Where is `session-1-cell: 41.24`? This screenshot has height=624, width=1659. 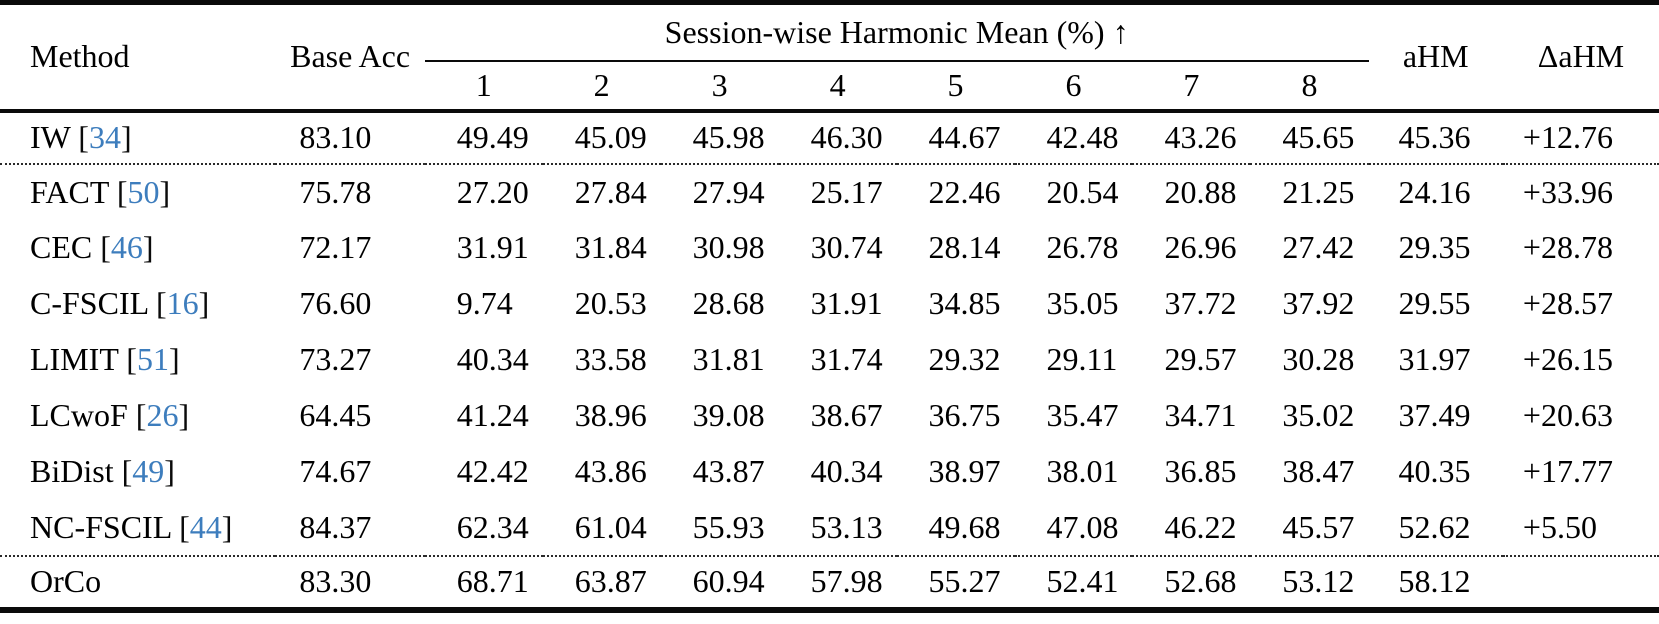
session-1-cell: 41.24 is located at coordinates (492, 415).